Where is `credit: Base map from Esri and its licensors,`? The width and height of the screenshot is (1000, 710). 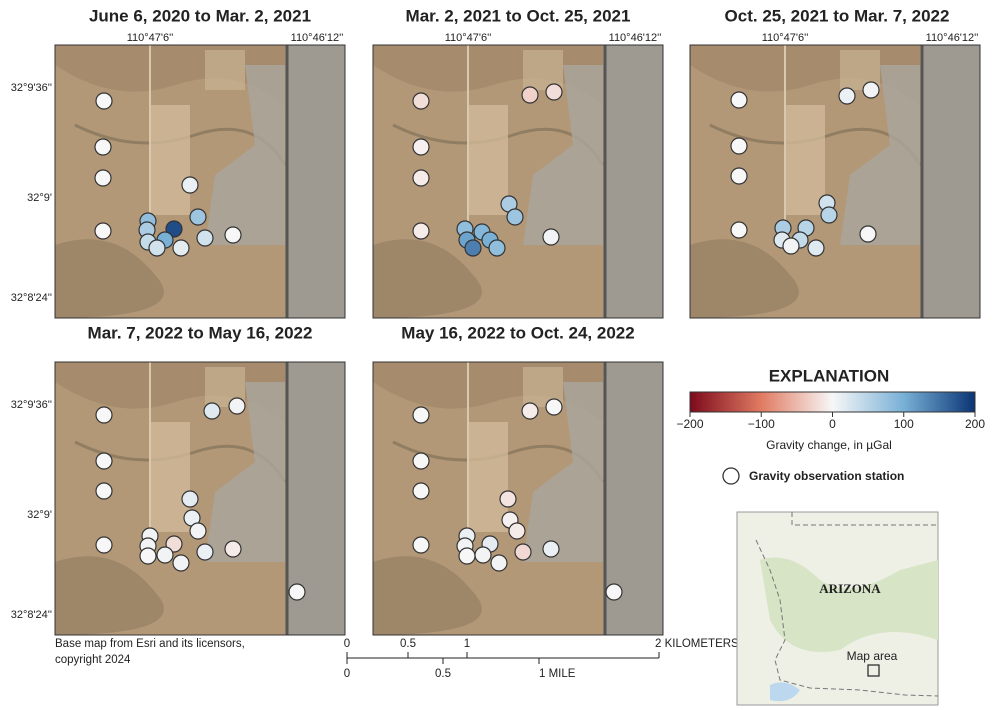 credit: Base map from Esri and its licensors, is located at coordinates (150, 644).